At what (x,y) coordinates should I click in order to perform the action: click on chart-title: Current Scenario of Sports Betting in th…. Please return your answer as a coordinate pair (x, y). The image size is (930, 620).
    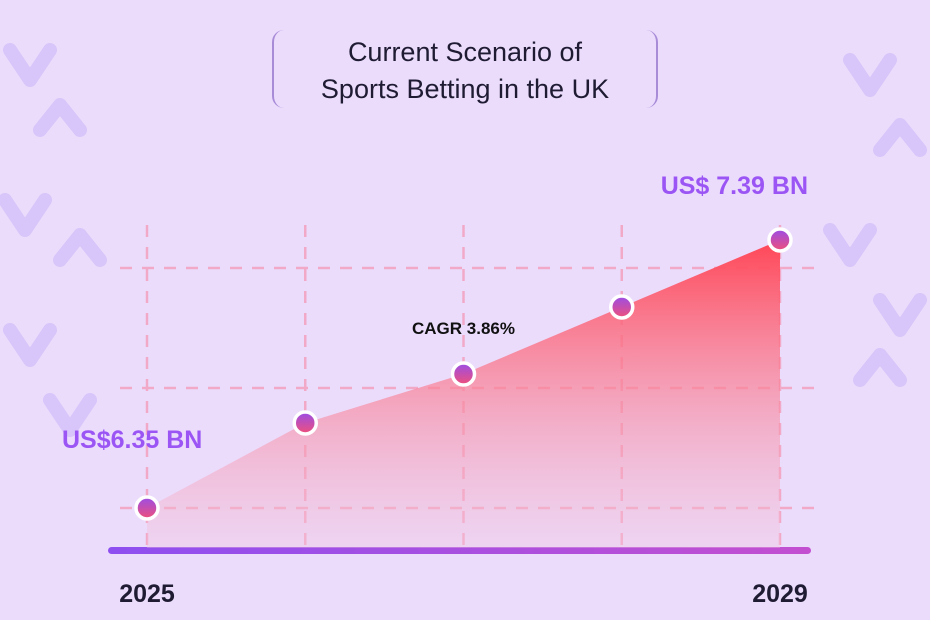
    Looking at the image, I should click on (465, 69).